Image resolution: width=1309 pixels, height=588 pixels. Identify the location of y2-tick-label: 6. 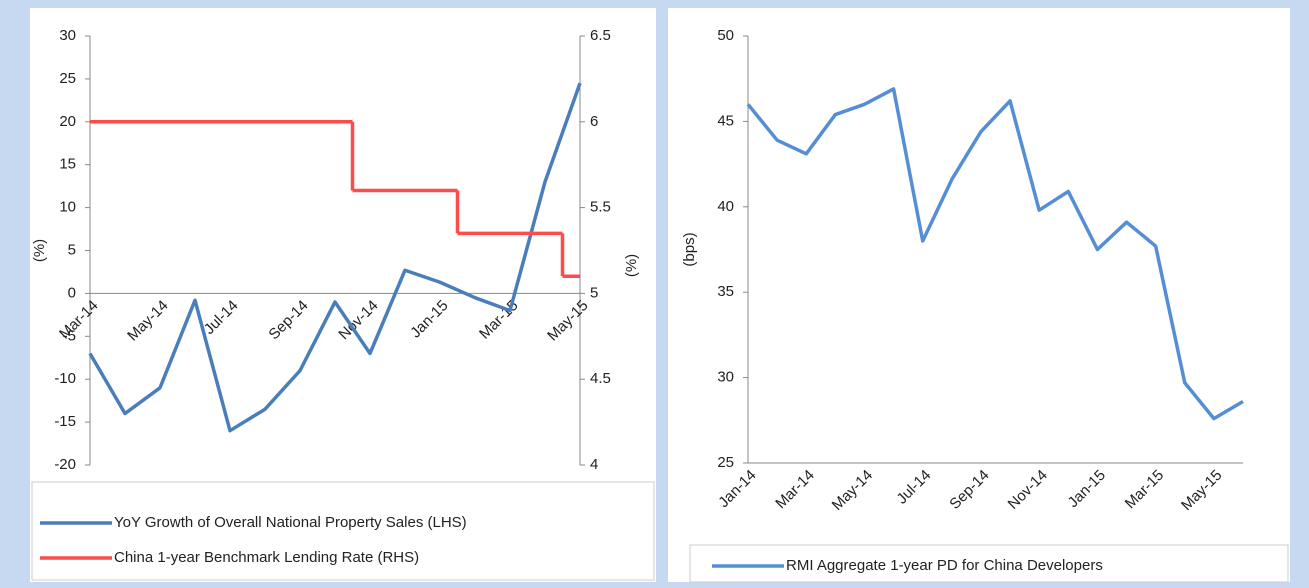
(594, 121).